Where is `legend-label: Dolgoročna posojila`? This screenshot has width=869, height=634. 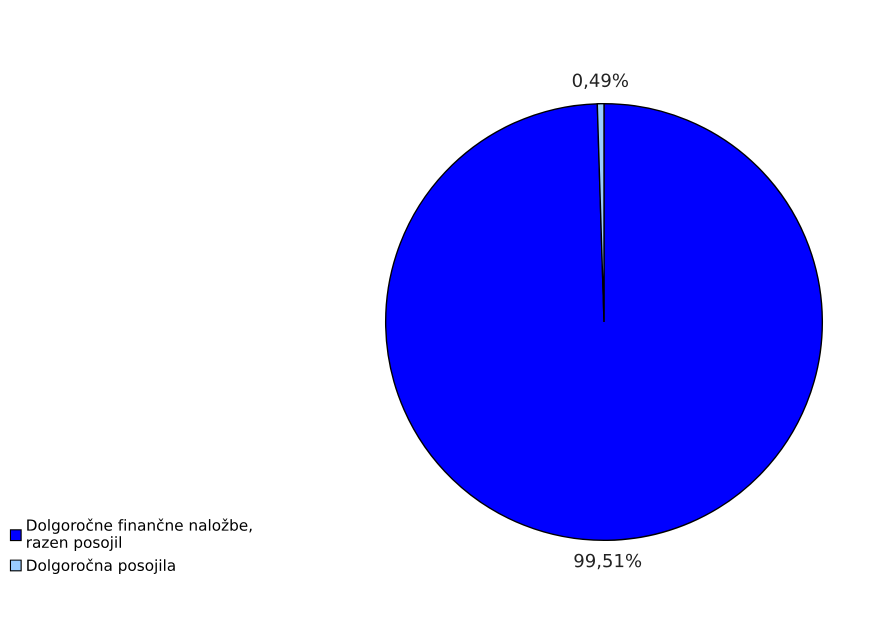
legend-label: Dolgoročna posojila is located at coordinates (101, 566).